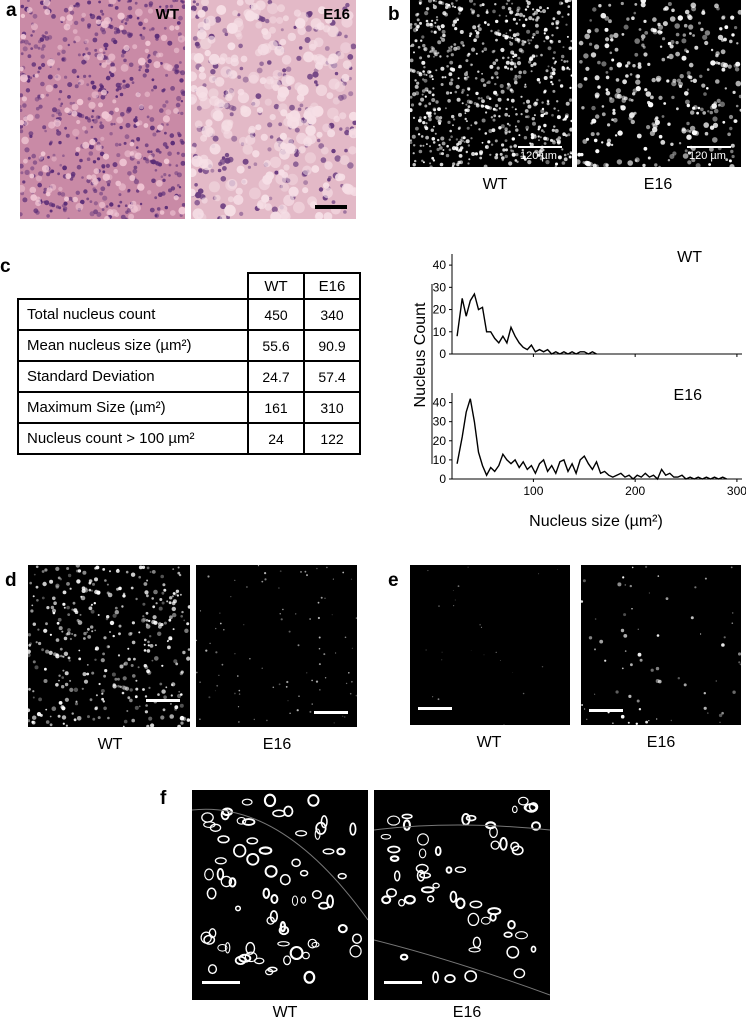 Image resolution: width=746 pixels, height=1026 pixels. Describe the element at coordinates (440, 403) in the screenshot. I see `y-tick-label: 40` at that location.